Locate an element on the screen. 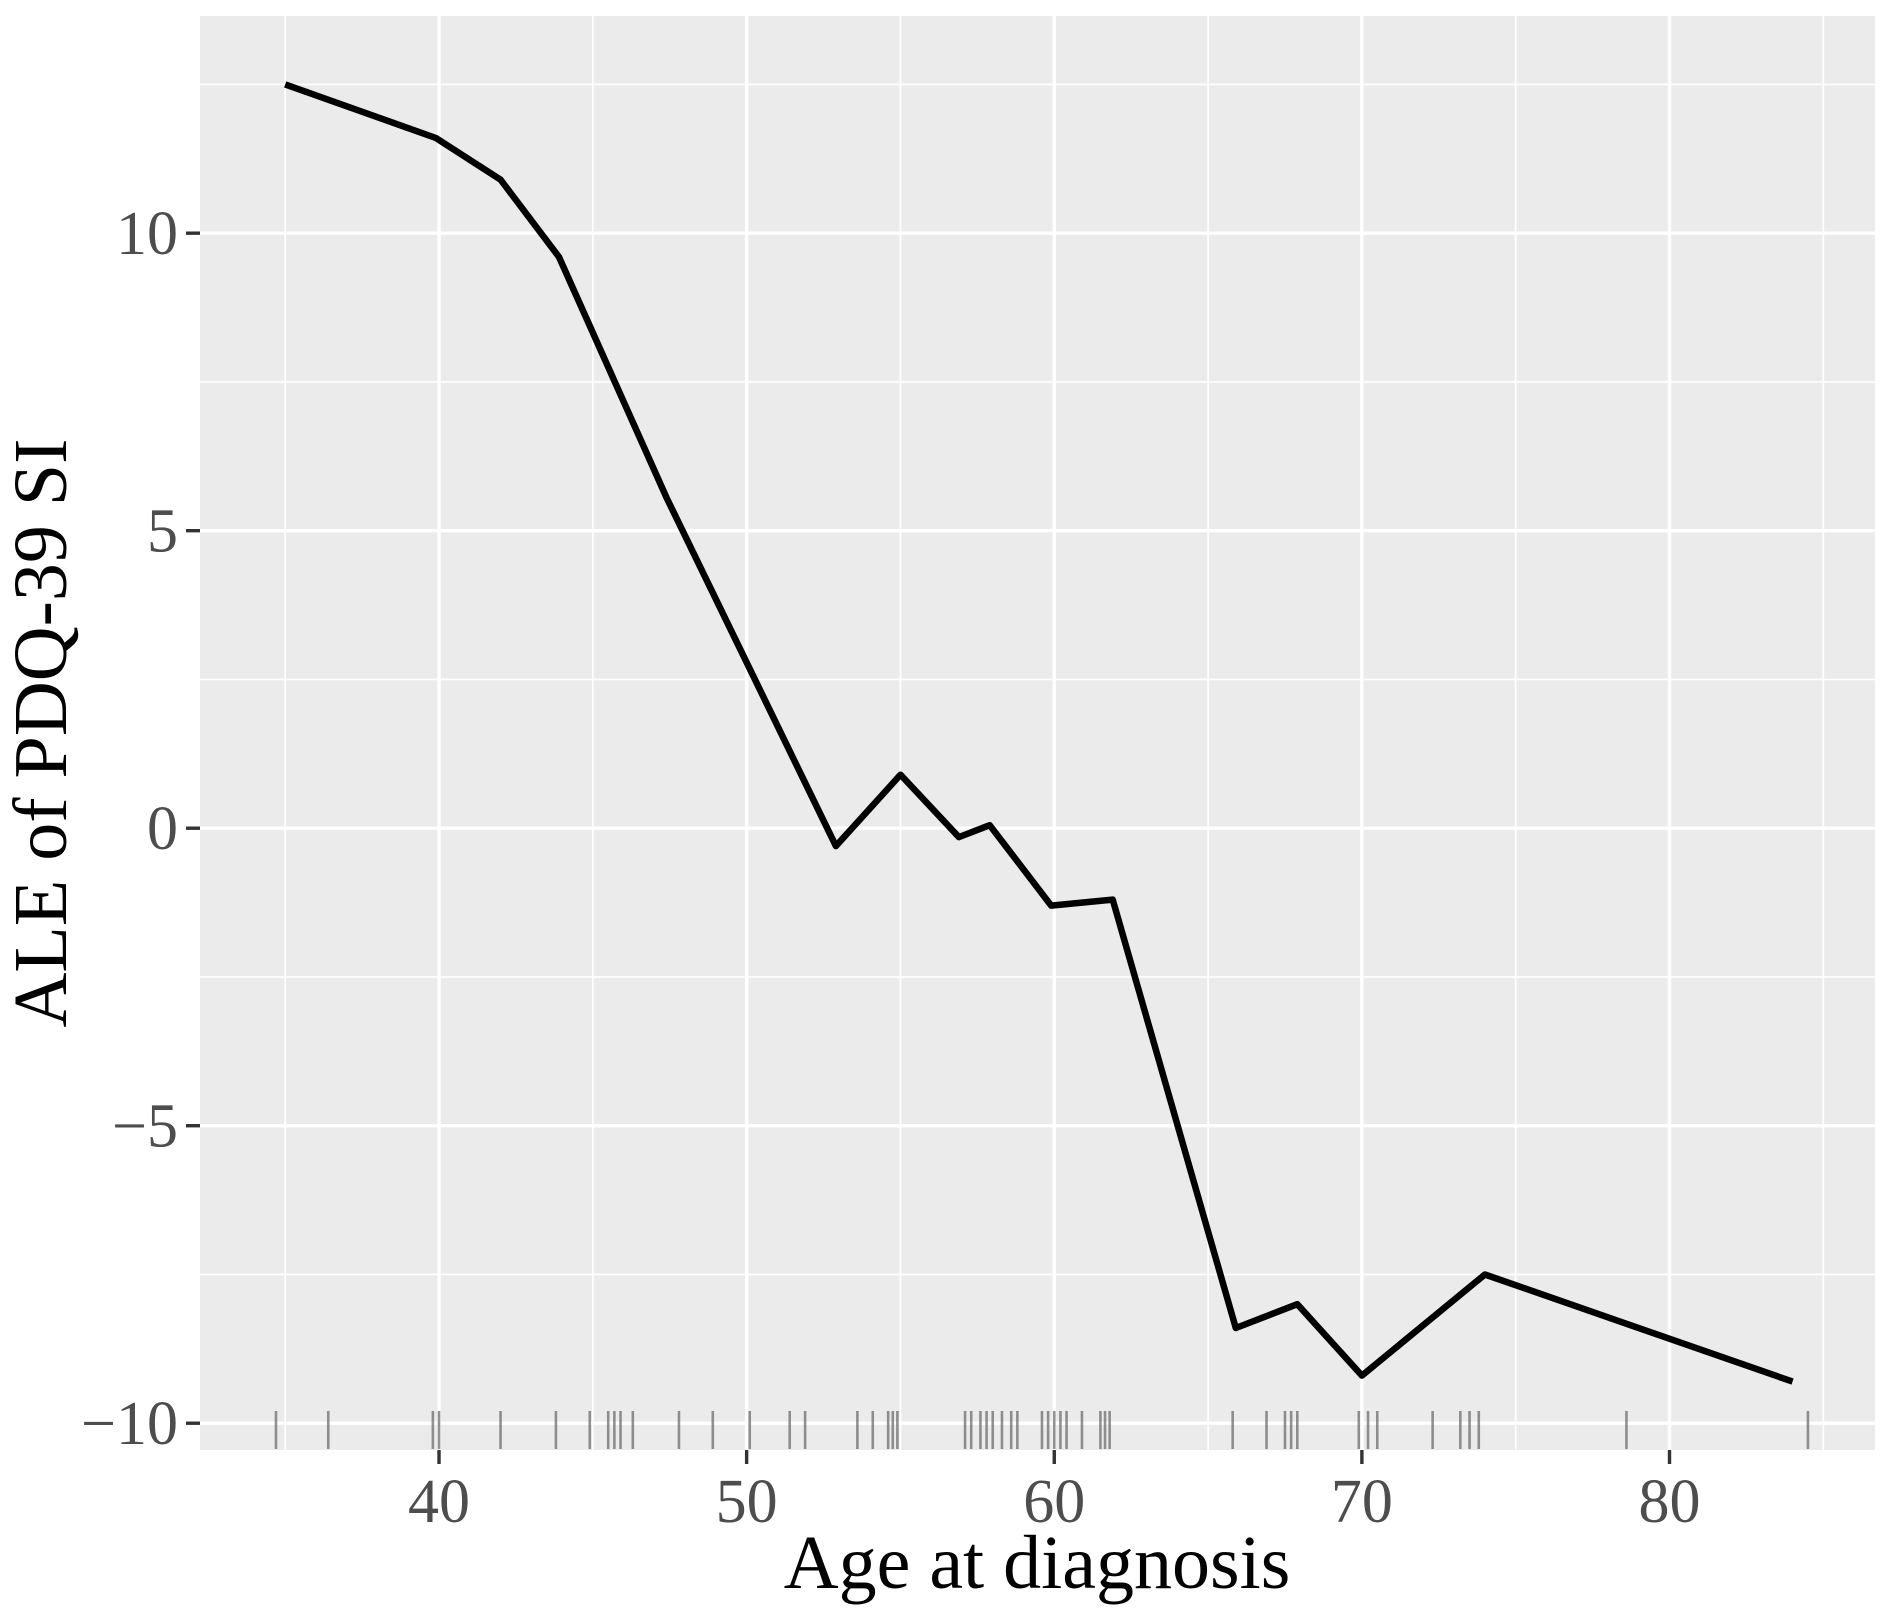 This screenshot has width=1895, height=1619. y-axis-tick-marks is located at coordinates (193, 828).